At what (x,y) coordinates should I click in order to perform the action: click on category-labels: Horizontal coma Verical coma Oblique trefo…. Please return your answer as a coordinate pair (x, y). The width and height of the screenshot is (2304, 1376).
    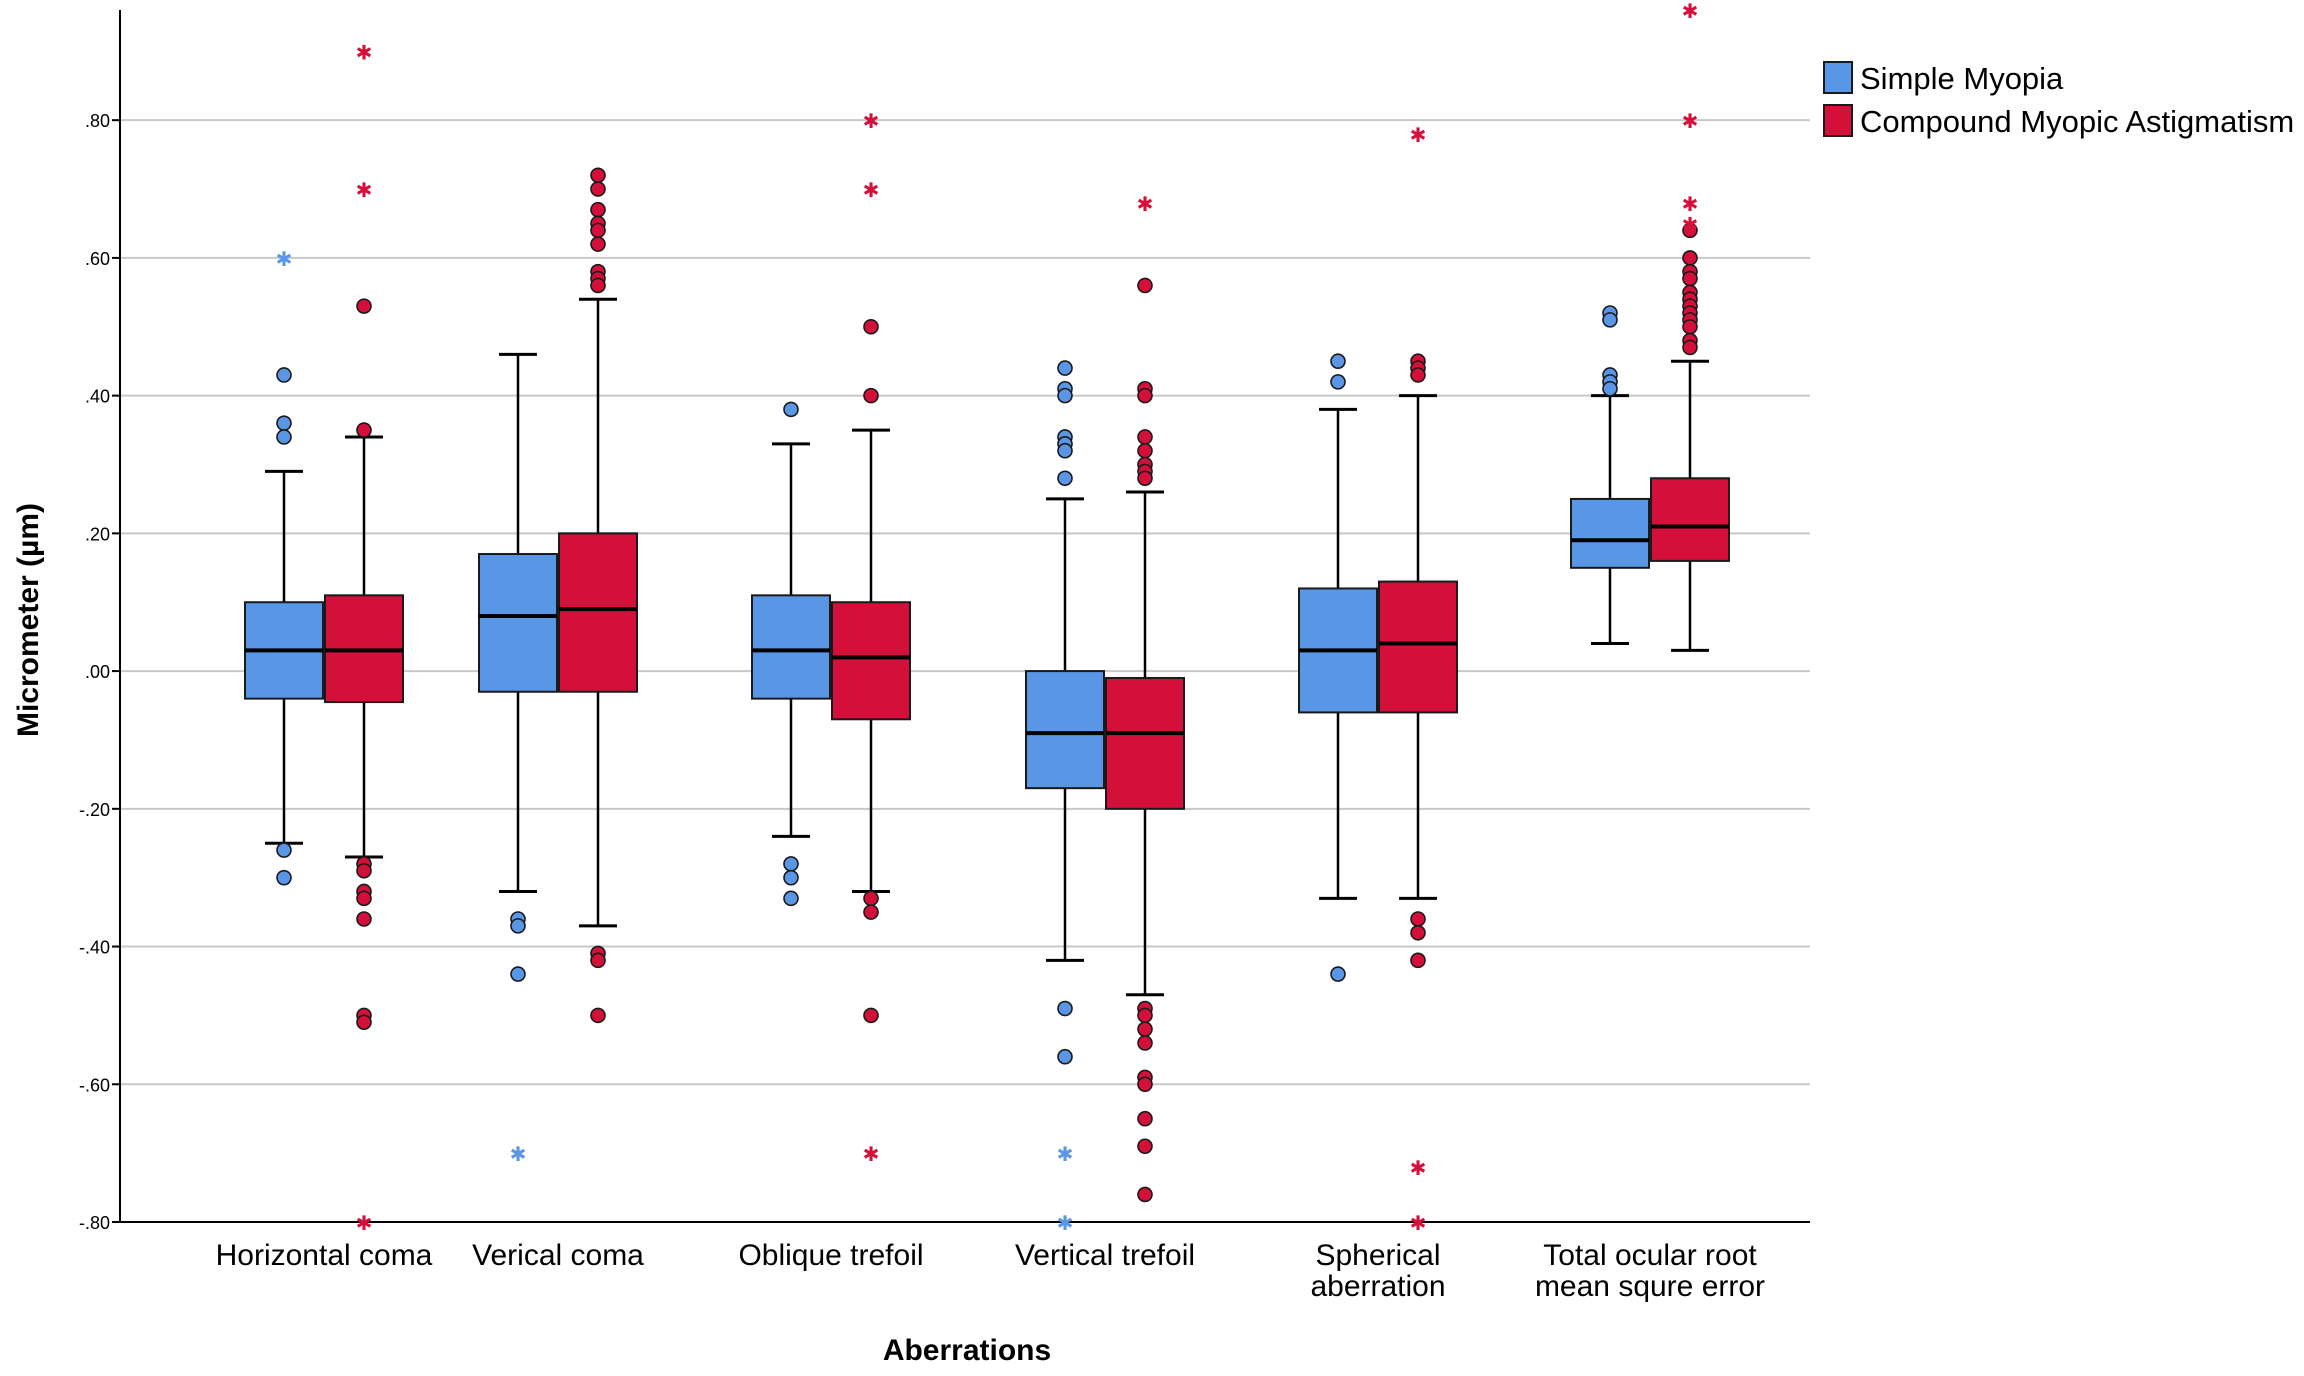
    Looking at the image, I should click on (990, 1271).